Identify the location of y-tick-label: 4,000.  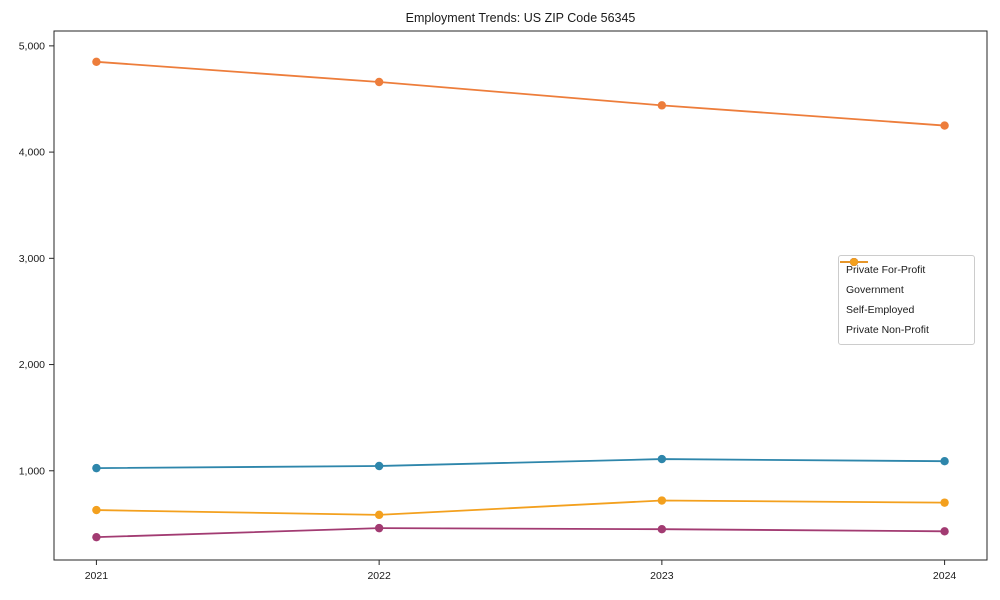
(32, 153).